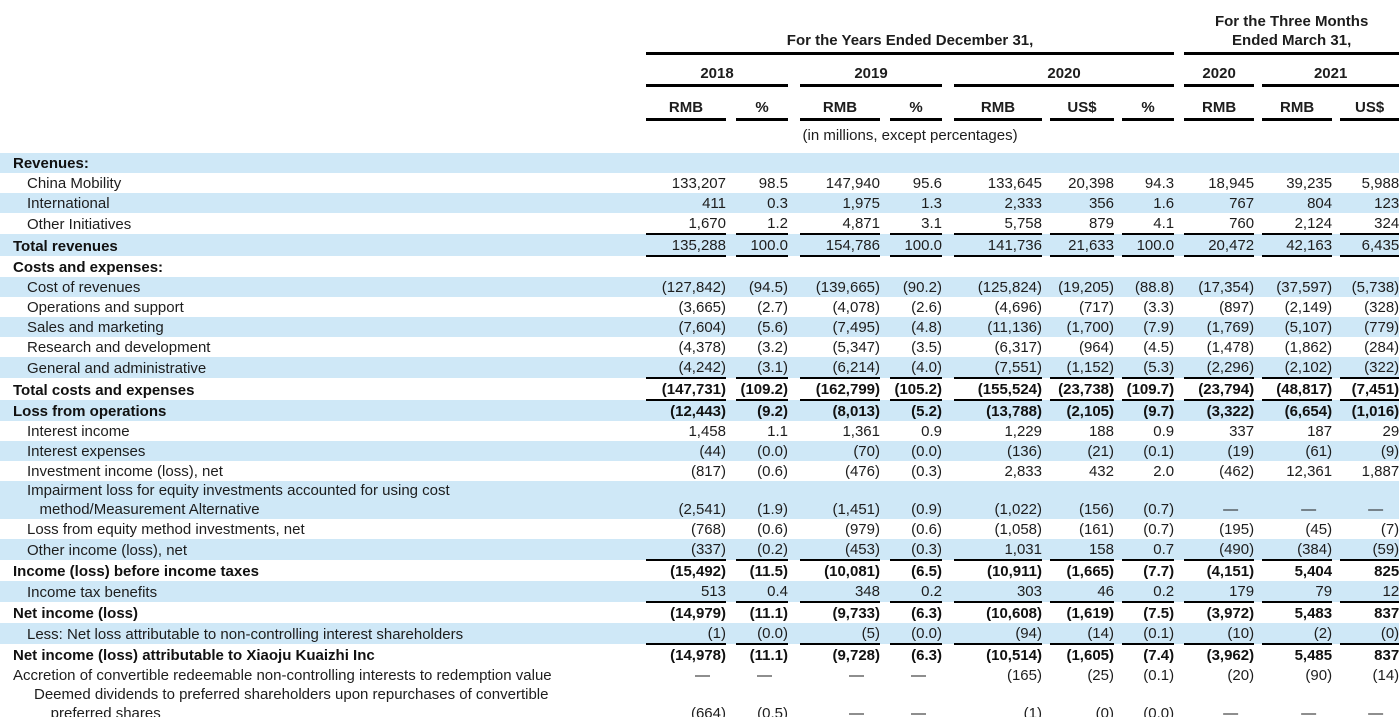  I want to click on cell-value: —, so click(1376, 509).